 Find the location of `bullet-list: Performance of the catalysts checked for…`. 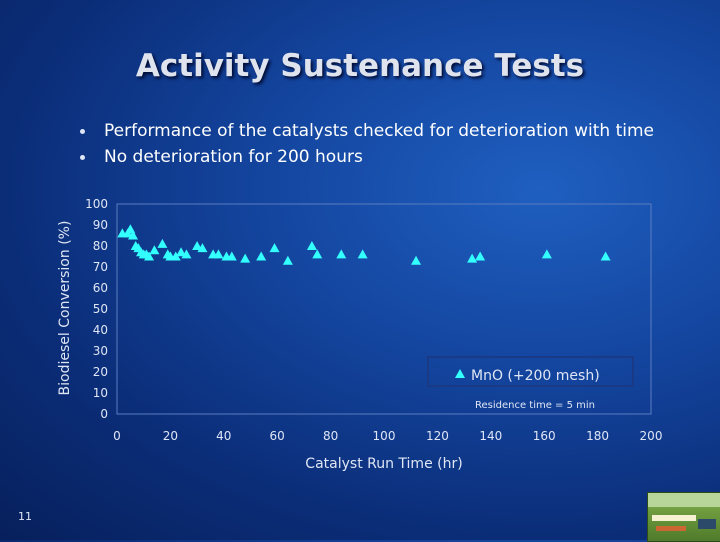

bullet-list: Performance of the catalysts checked for… is located at coordinates (367, 144).